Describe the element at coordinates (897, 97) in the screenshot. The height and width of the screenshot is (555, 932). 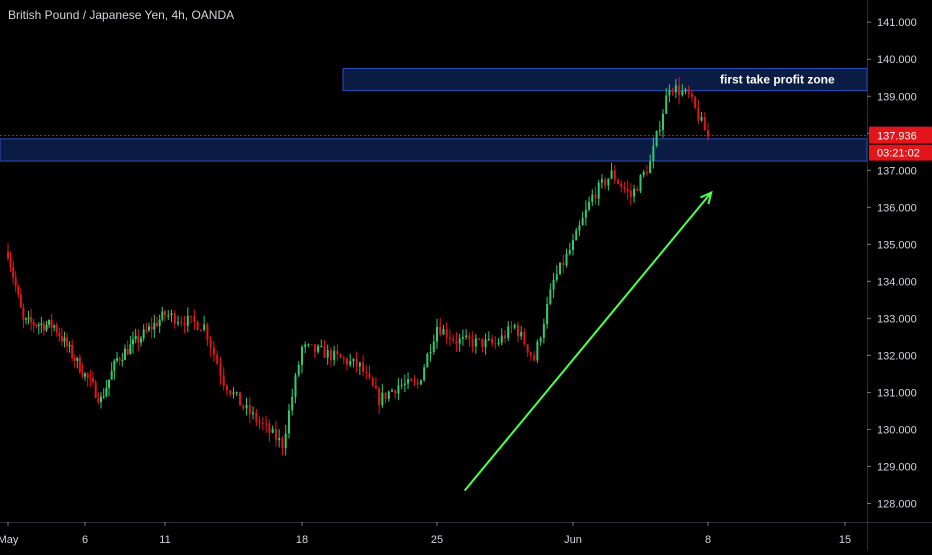
I see `price-tick-label: 139.000` at that location.